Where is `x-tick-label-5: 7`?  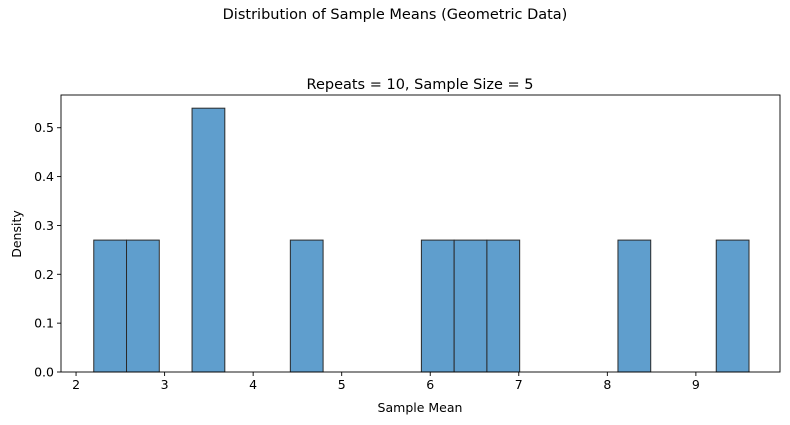 x-tick-label-5: 7 is located at coordinates (519, 384).